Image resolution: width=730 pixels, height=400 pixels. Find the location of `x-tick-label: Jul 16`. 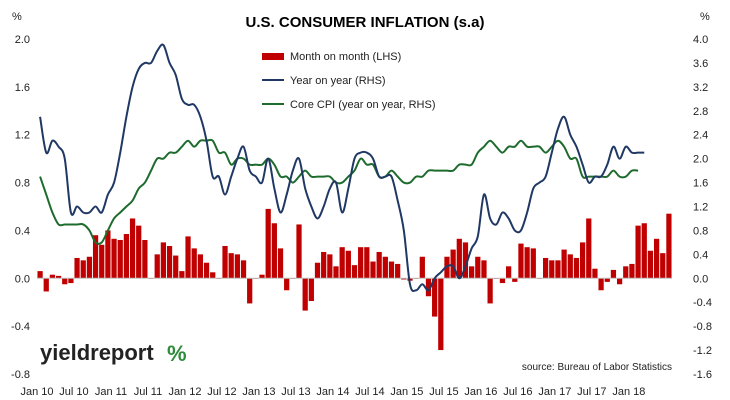

x-tick-label: Jul 16 is located at coordinates (517, 392).